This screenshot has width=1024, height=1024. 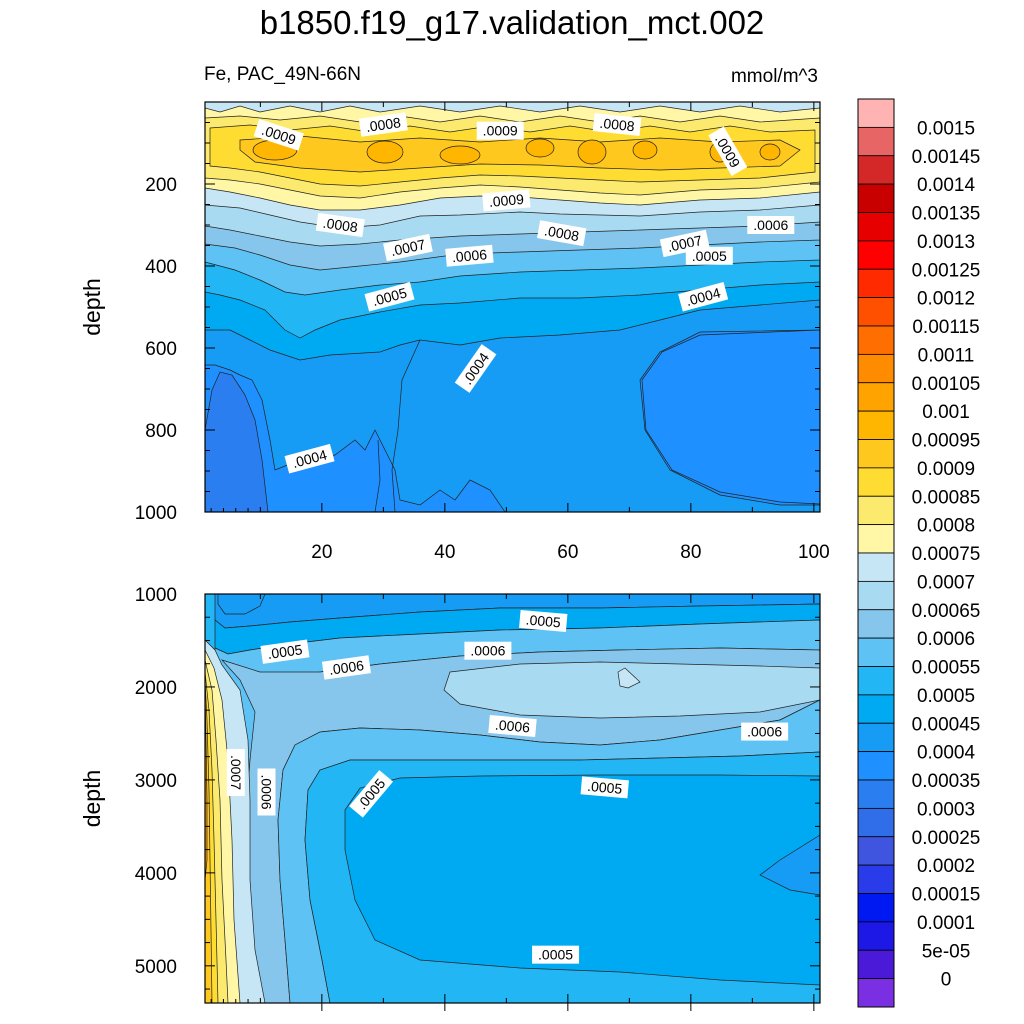 What do you see at coordinates (946, 866) in the screenshot?
I see `colorbar-label: 0.0002` at bounding box center [946, 866].